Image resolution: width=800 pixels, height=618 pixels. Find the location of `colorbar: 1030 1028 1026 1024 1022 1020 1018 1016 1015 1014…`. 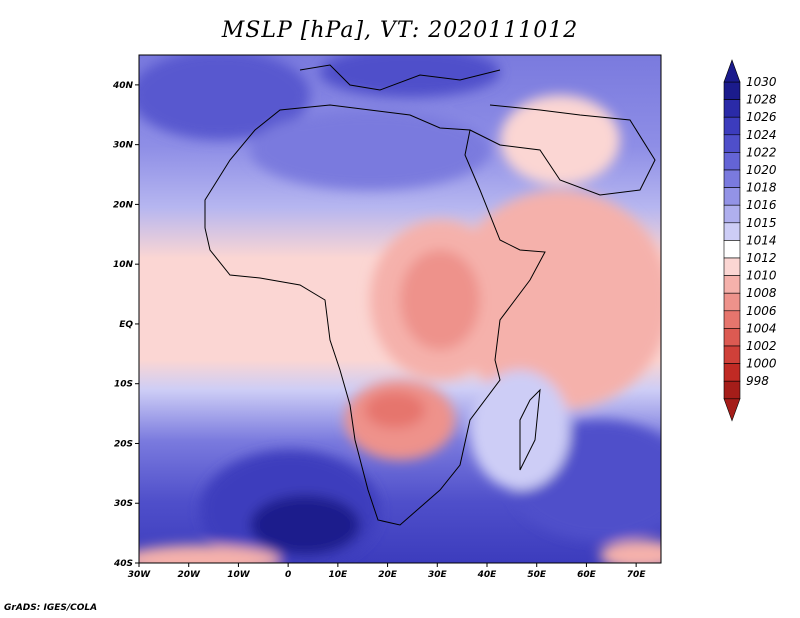

colorbar: 1030 1028 1026 1024 1022 1020 1018 1016 1015 1014… is located at coordinates (750, 240).